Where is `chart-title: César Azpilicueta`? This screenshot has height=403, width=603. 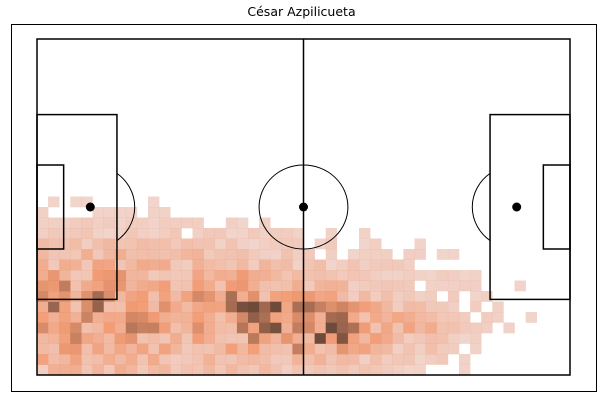
chart-title: César Azpilicueta is located at coordinates (301, 11).